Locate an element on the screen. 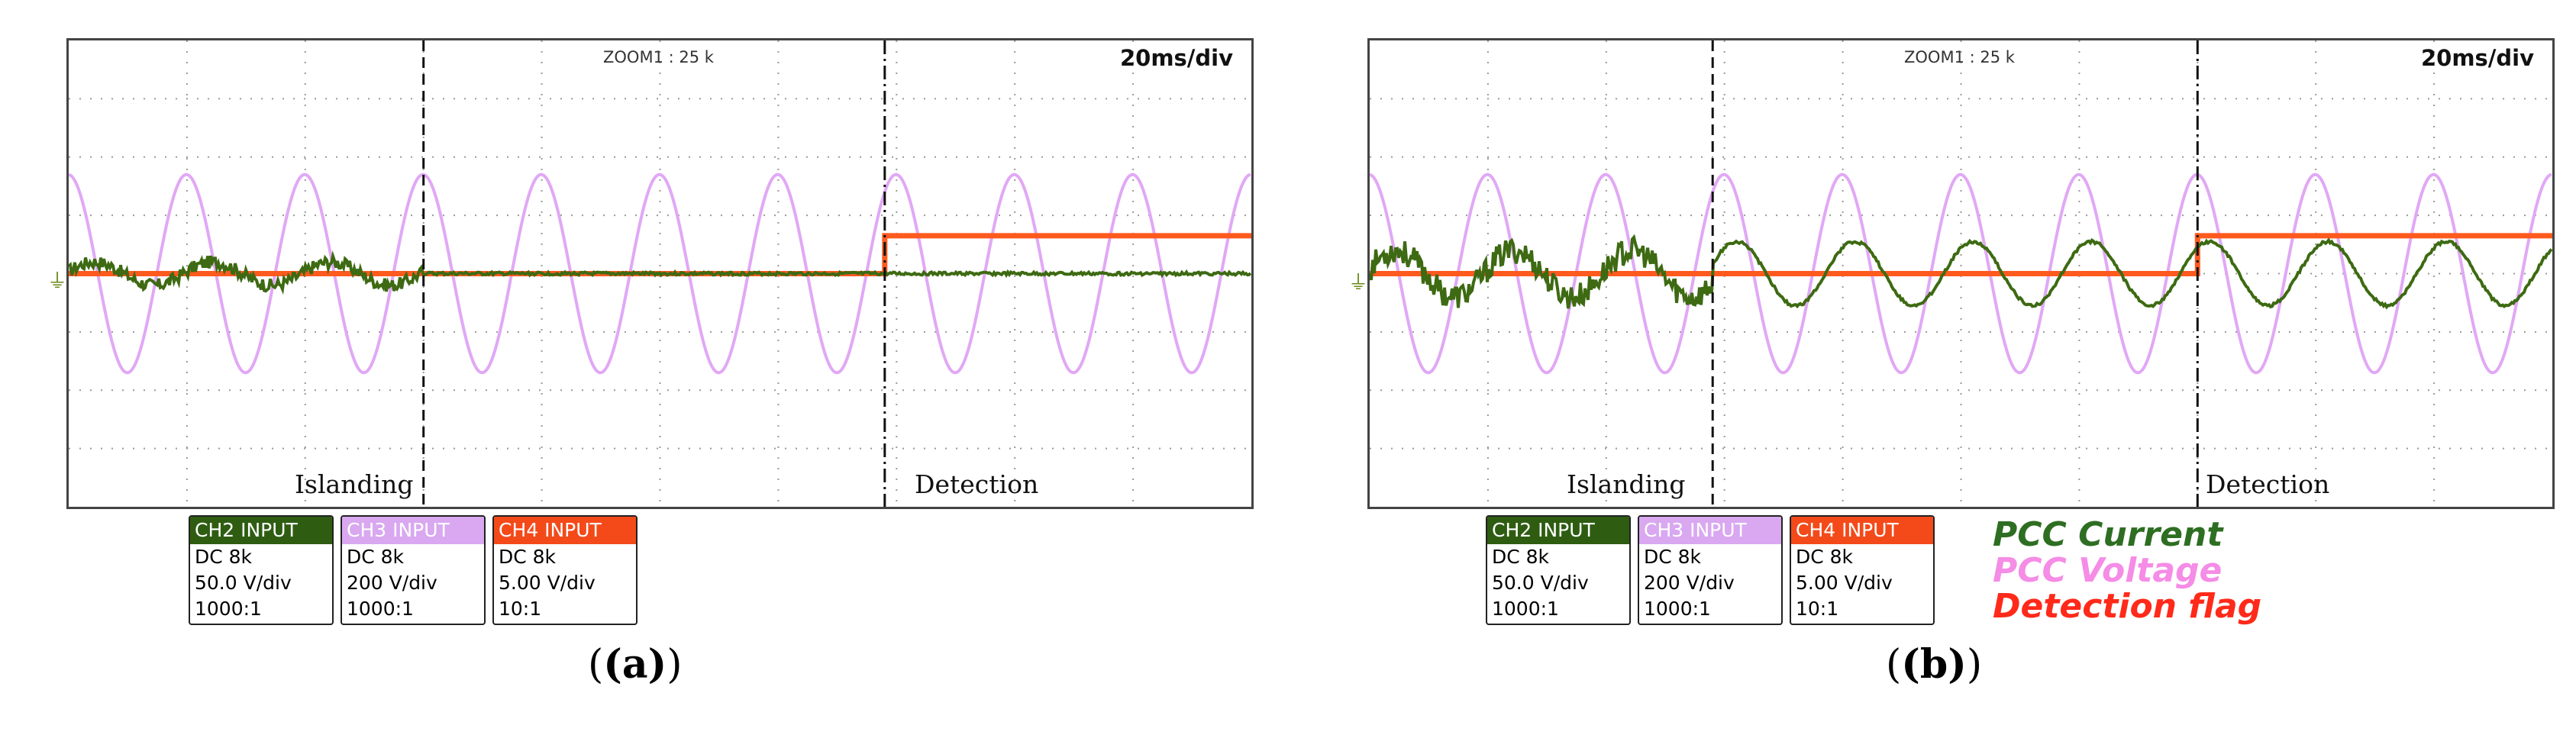 The height and width of the screenshot is (735, 2576). caption-b: ((b)) is located at coordinates (1934, 664).